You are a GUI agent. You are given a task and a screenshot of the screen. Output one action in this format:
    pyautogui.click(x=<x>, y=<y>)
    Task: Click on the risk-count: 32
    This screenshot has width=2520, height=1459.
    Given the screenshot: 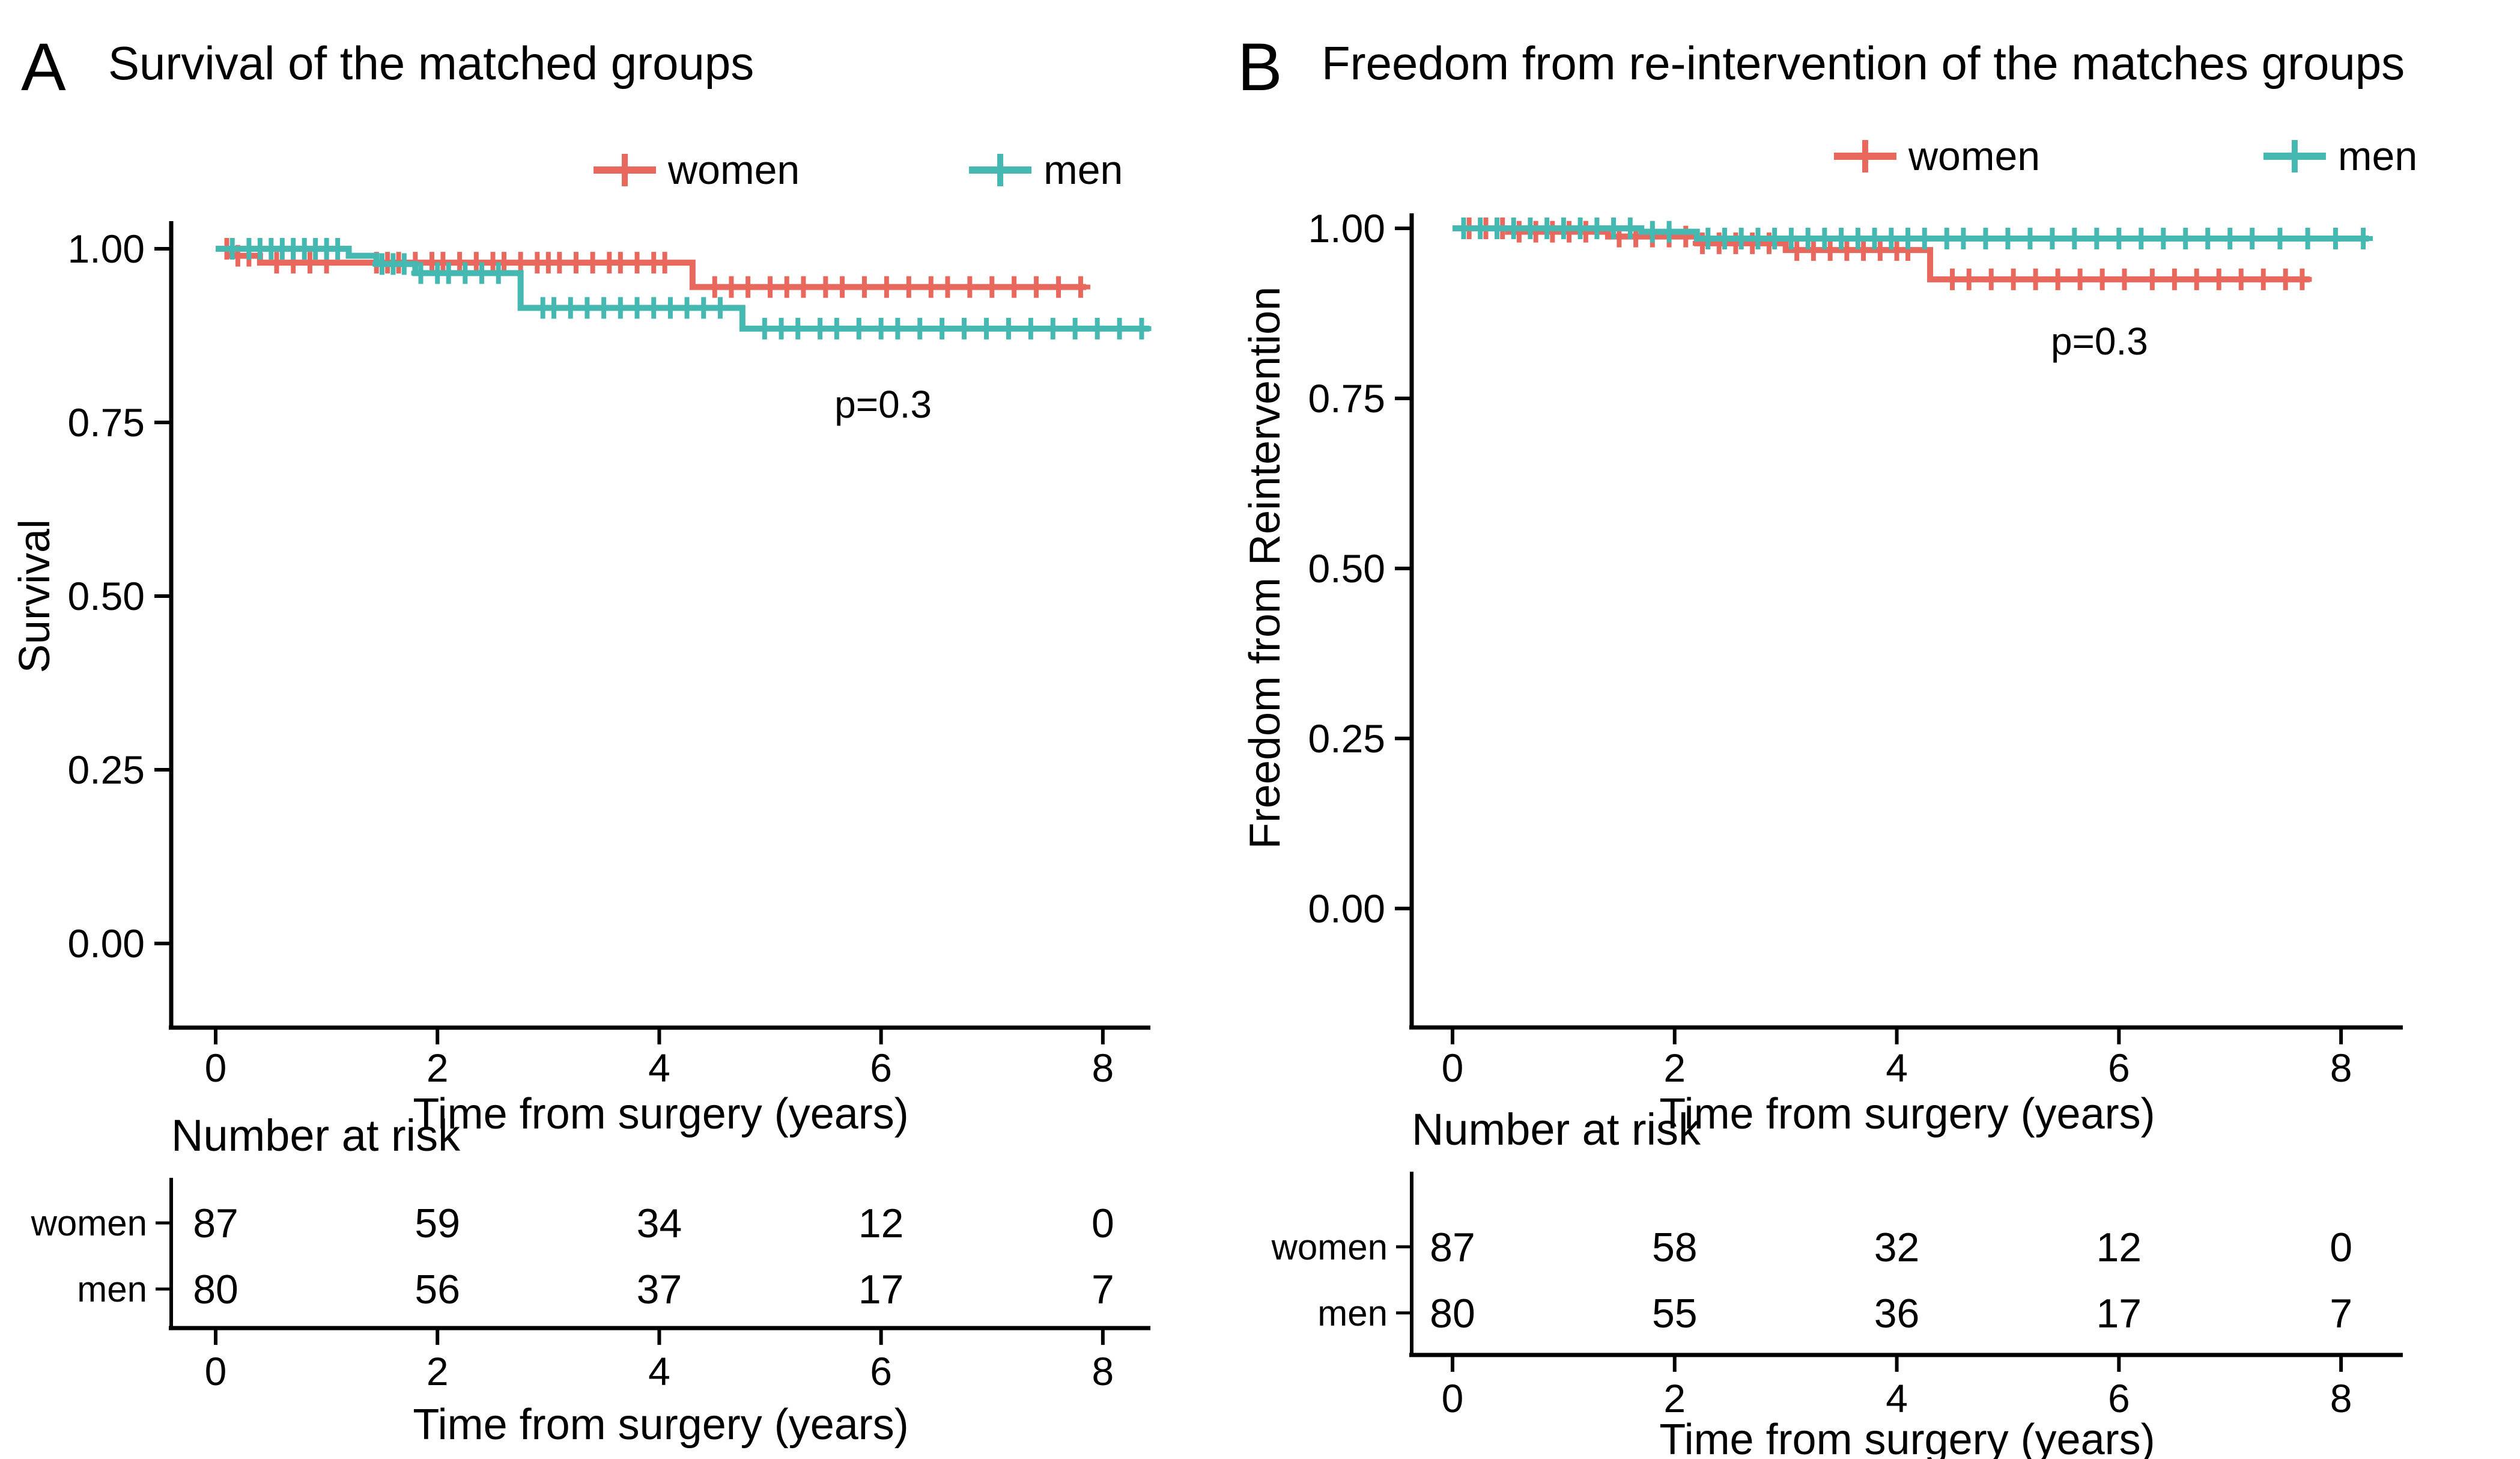 What is the action you would take?
    pyautogui.click(x=1897, y=1247)
    